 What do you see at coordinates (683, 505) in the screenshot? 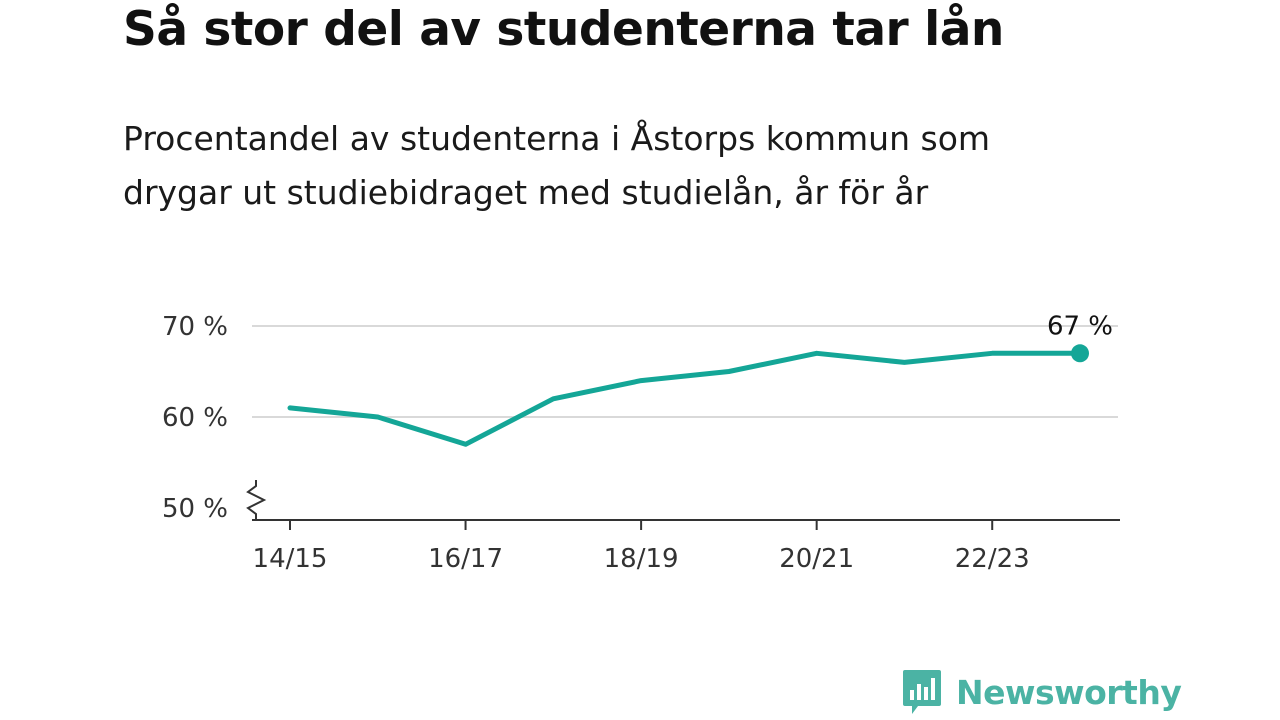
I see `x-axis` at bounding box center [683, 505].